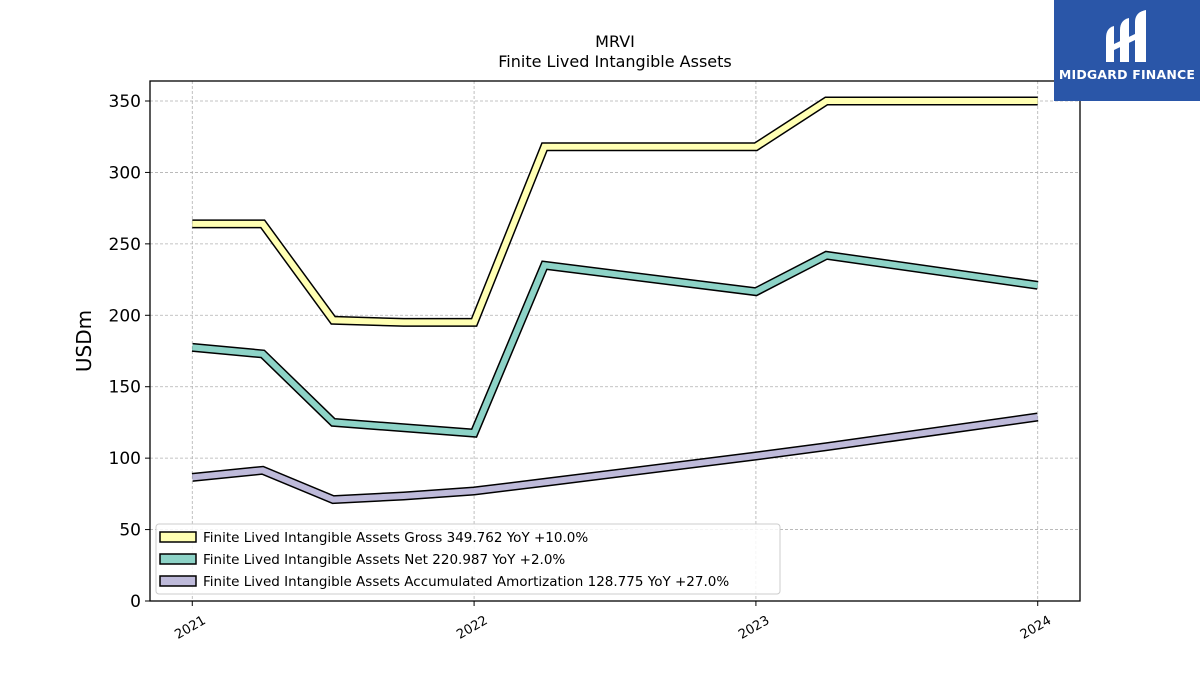 The height and width of the screenshot is (675, 1200). I want to click on x-axis: 2021 2022 2023 2024, so click(613, 622).